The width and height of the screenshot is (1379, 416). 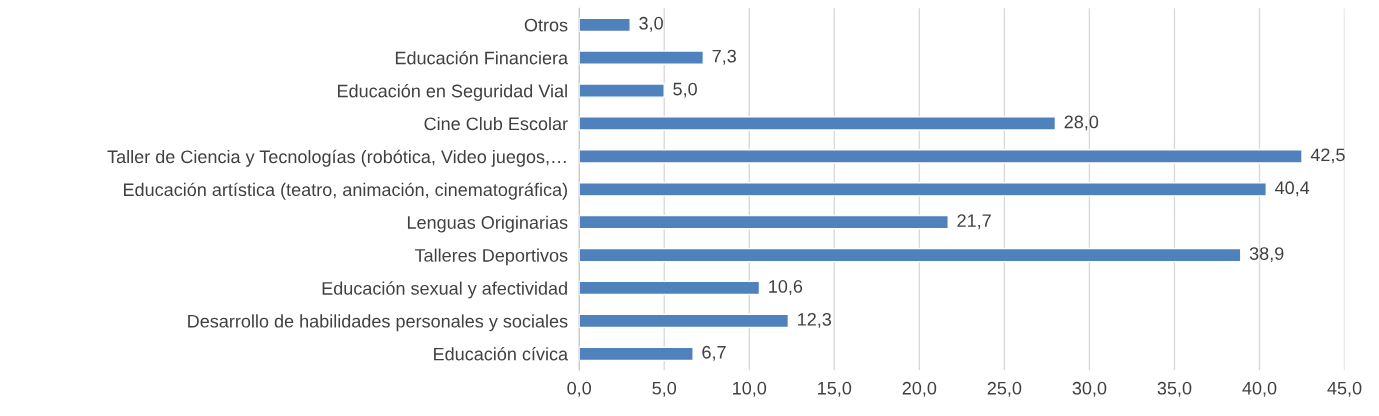 What do you see at coordinates (1174, 389) in the screenshot?
I see `x-tick-label: 35,0` at bounding box center [1174, 389].